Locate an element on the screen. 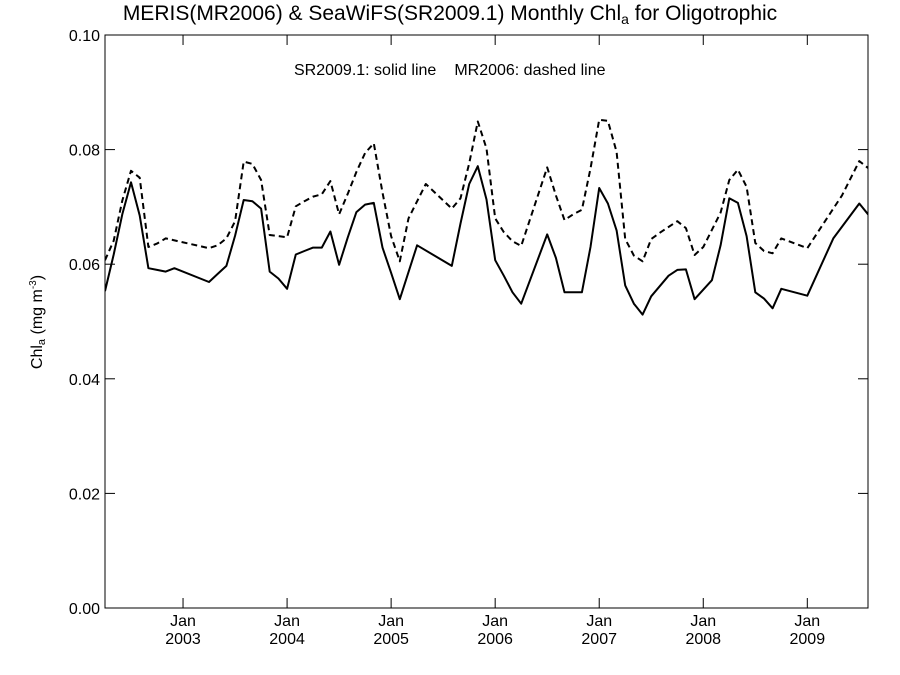 The image size is (900, 675). line-style-annotation: SR2009.1: solid line MR2006: dashed line is located at coordinates (450, 71).